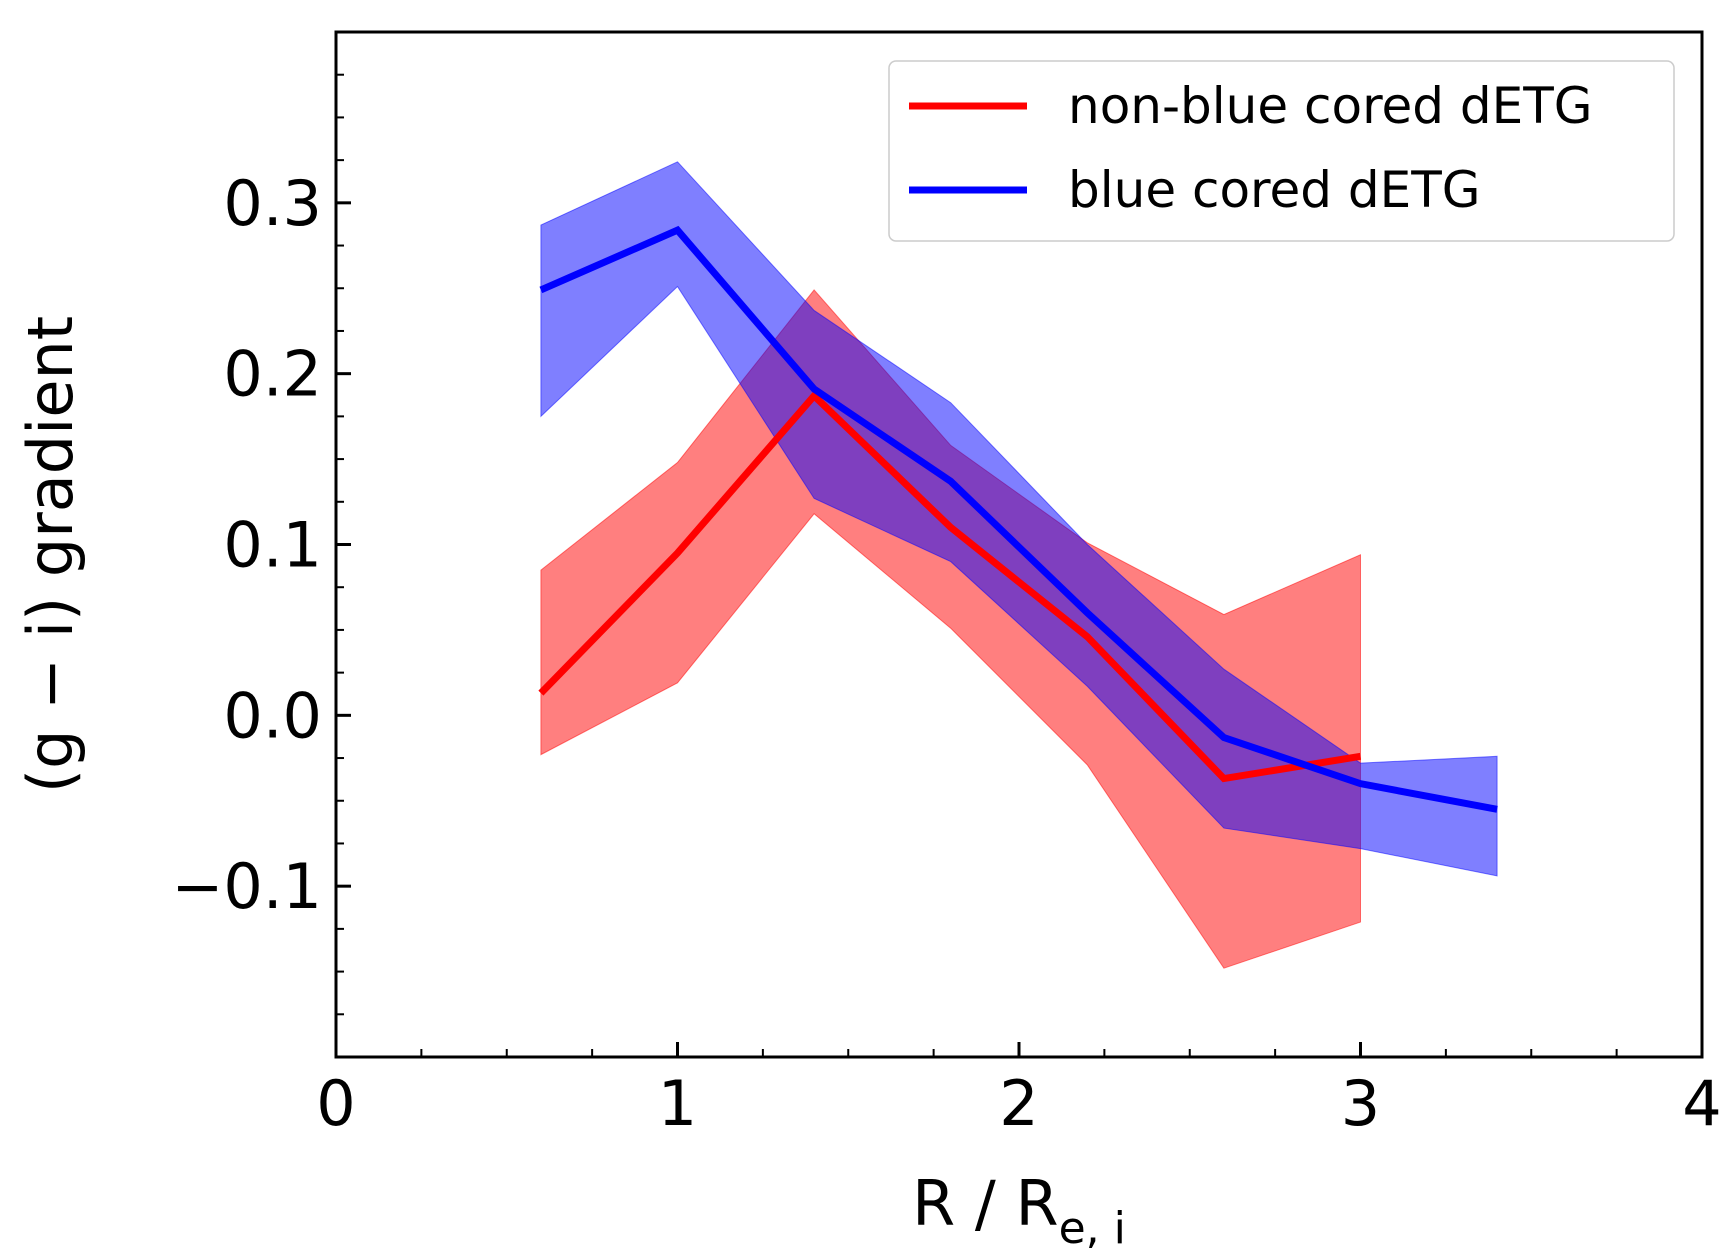  Describe the element at coordinates (1330, 106) in the screenshot. I see `legend-label-non-blue-cored: non-blue cored dETG` at that location.